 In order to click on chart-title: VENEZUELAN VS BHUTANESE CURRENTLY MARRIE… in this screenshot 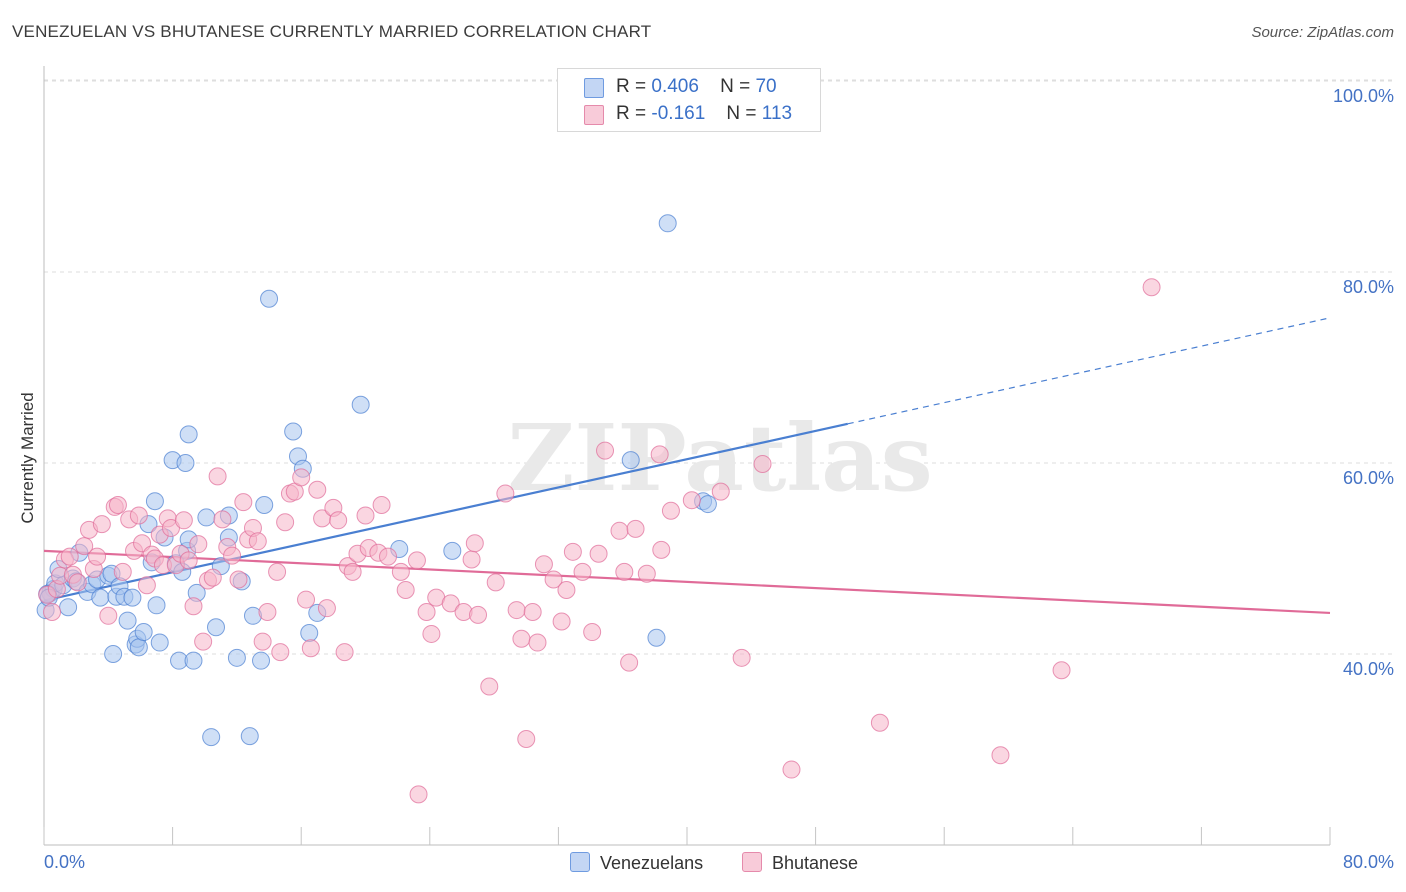, I will do `click(332, 31)`.